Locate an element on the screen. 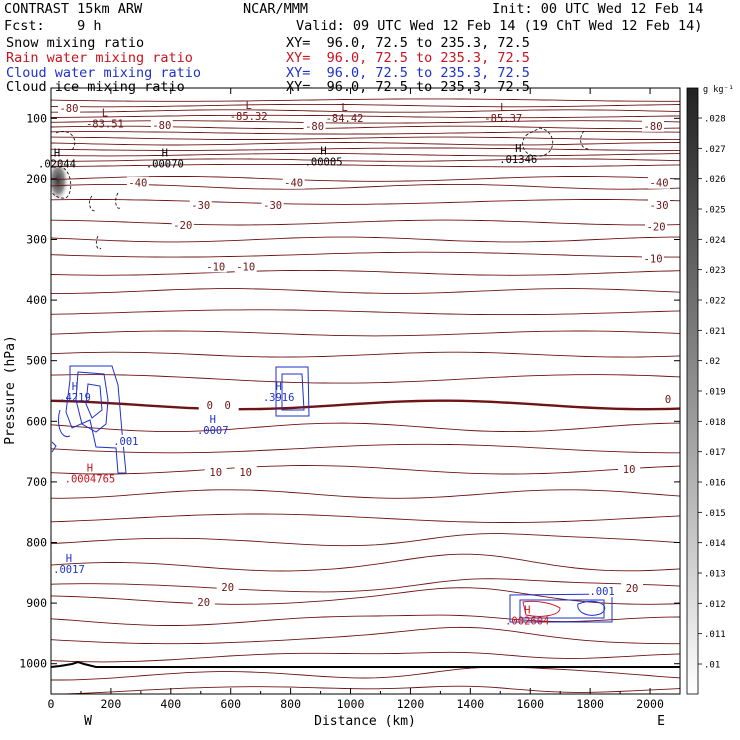 This screenshot has width=740, height=740. x-tick-label: 1400 is located at coordinates (470, 704).